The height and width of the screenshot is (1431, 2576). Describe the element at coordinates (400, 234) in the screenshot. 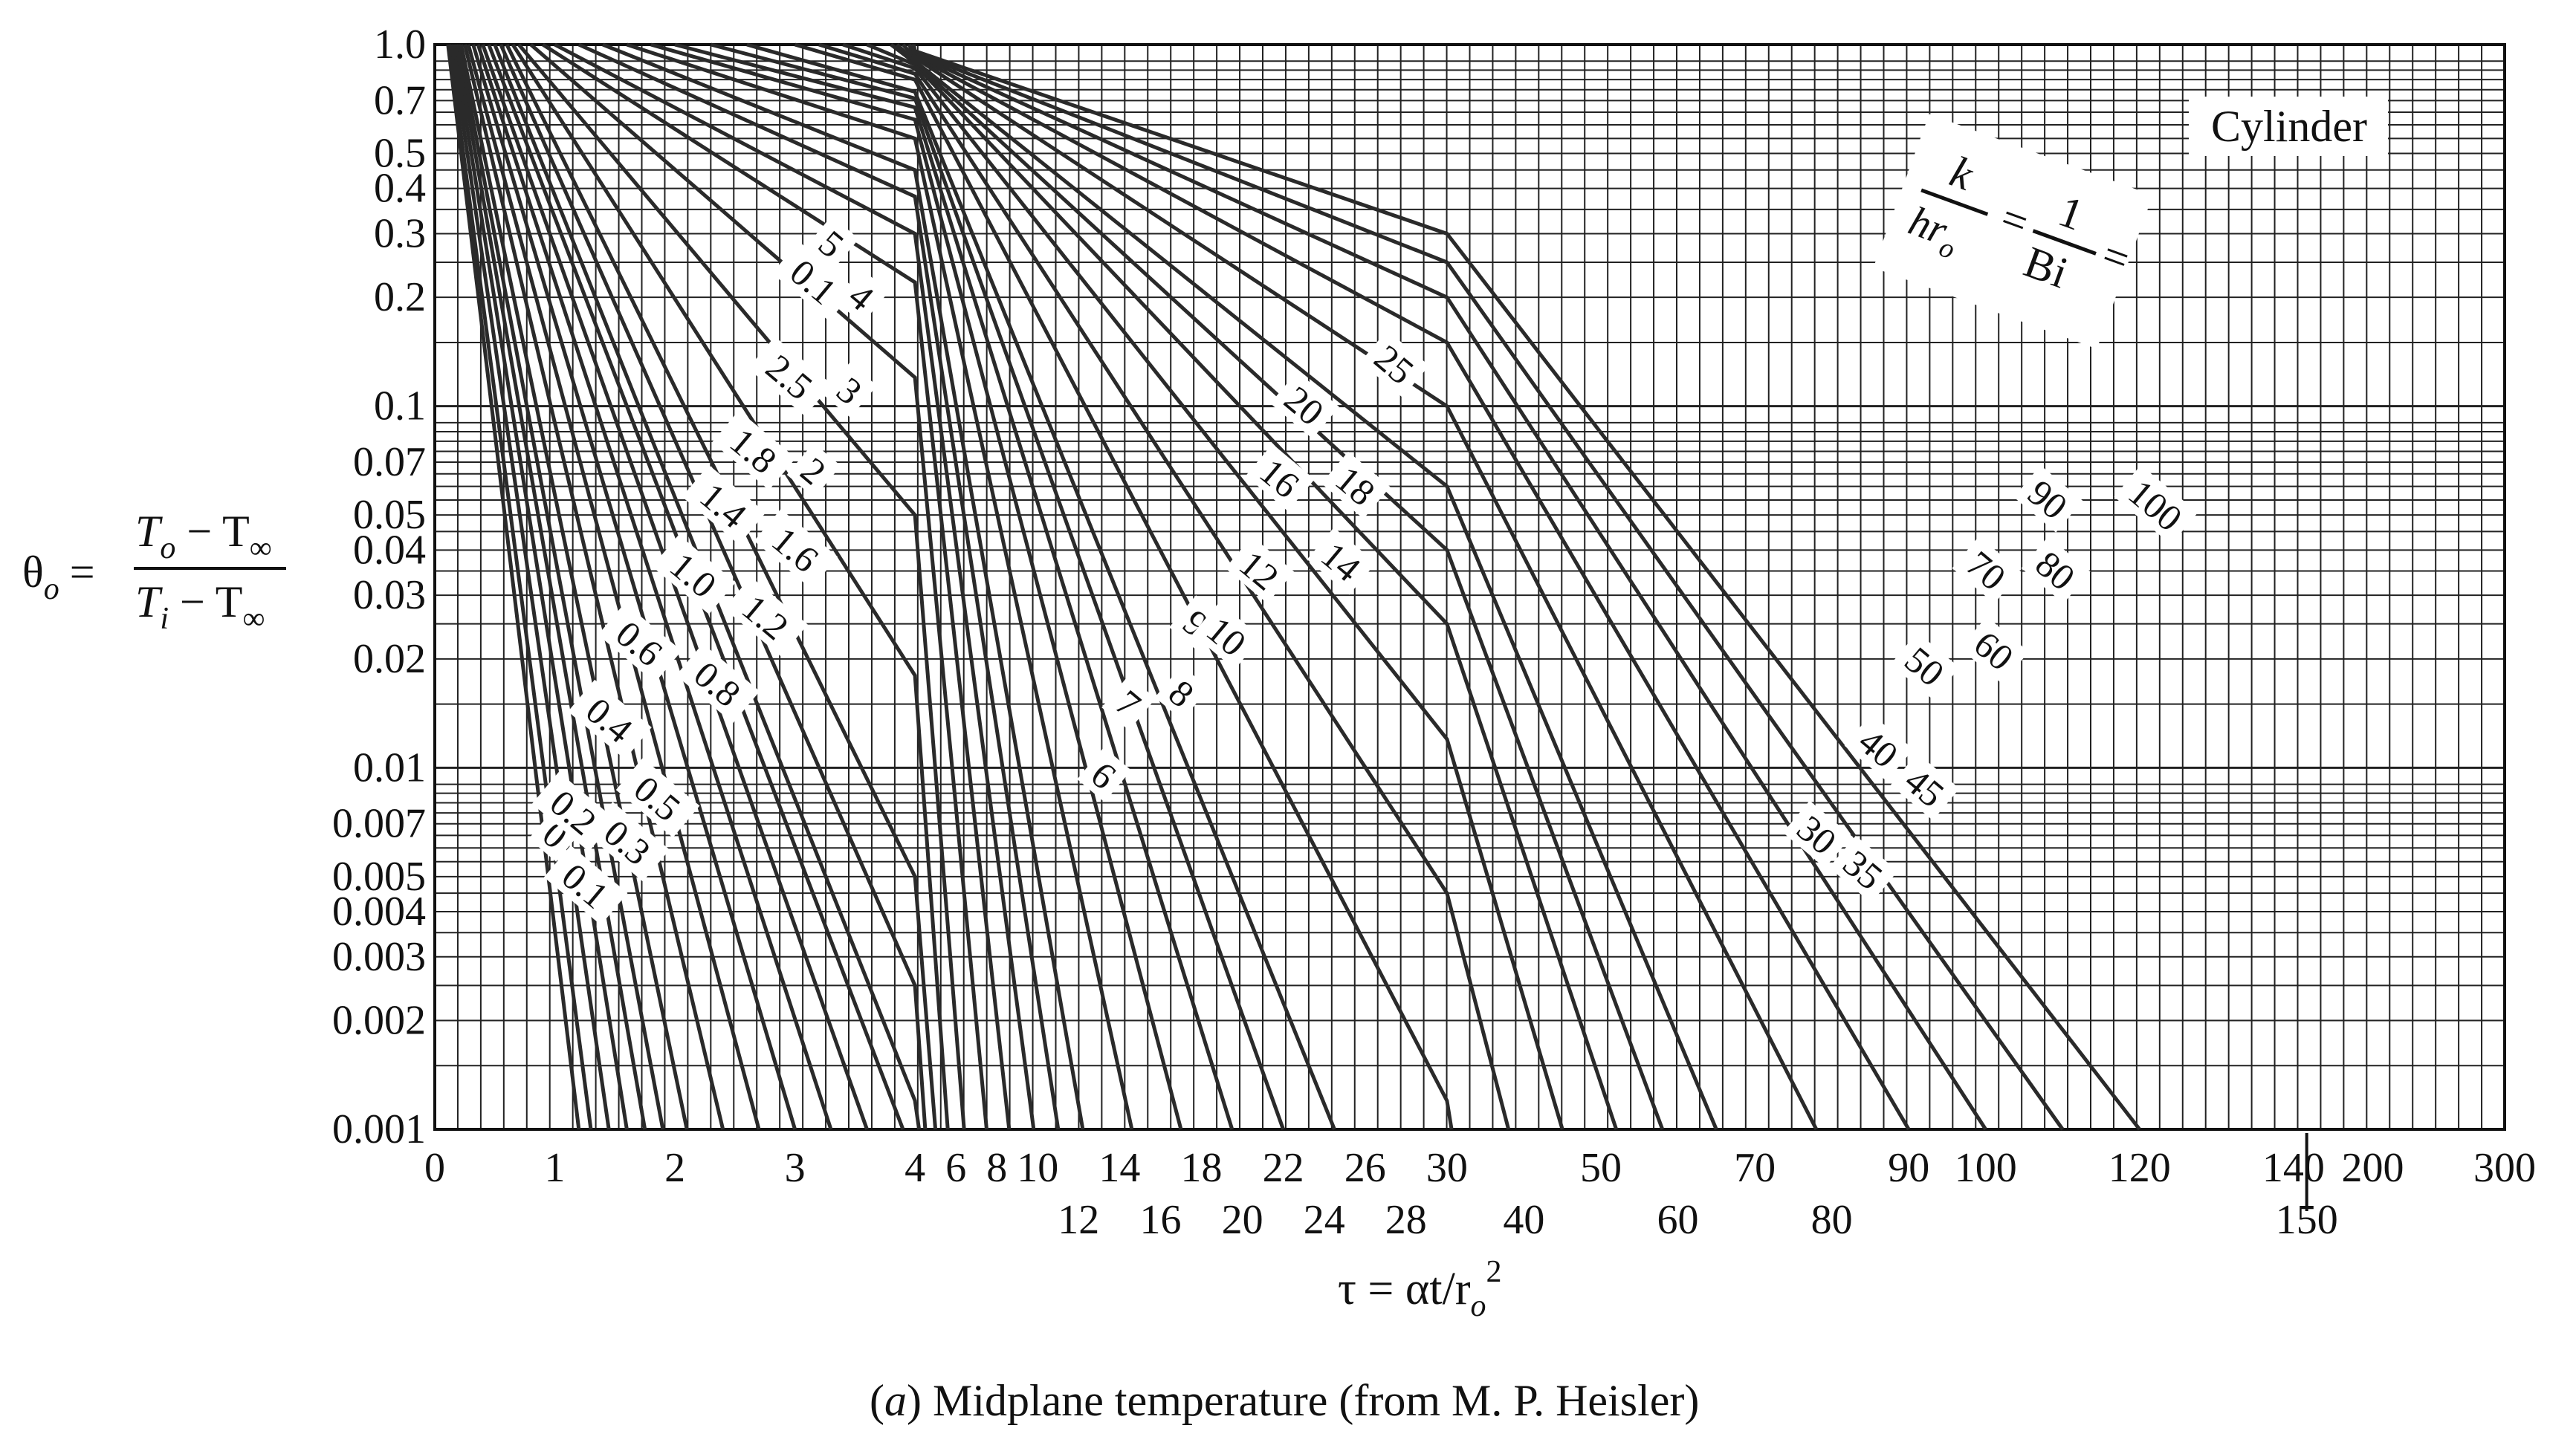

I see `y-tick-label: 0.3` at that location.